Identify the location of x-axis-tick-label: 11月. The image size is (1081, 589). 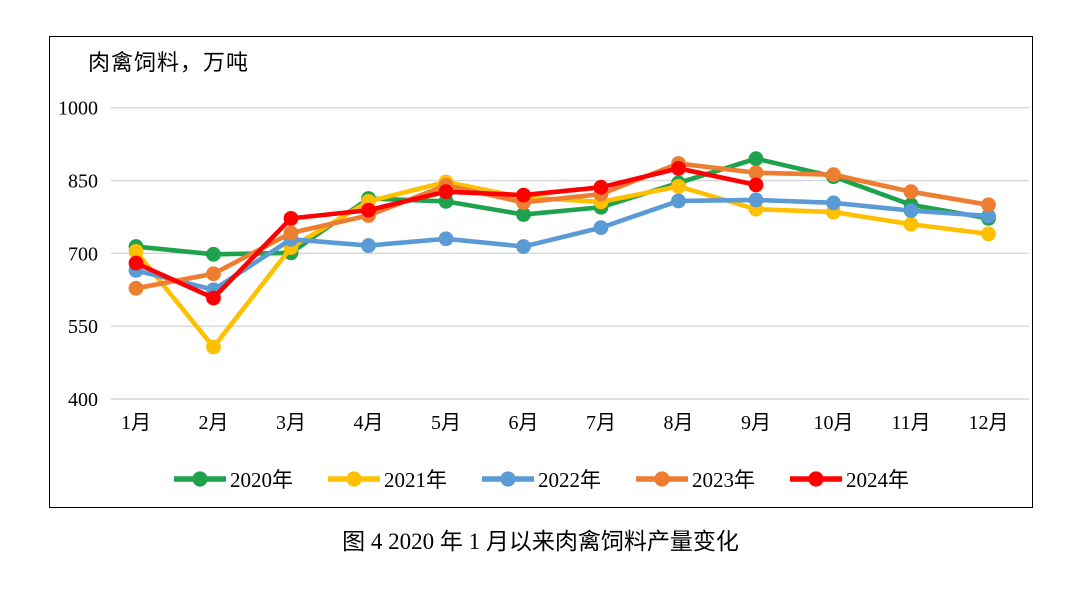
(910, 423).